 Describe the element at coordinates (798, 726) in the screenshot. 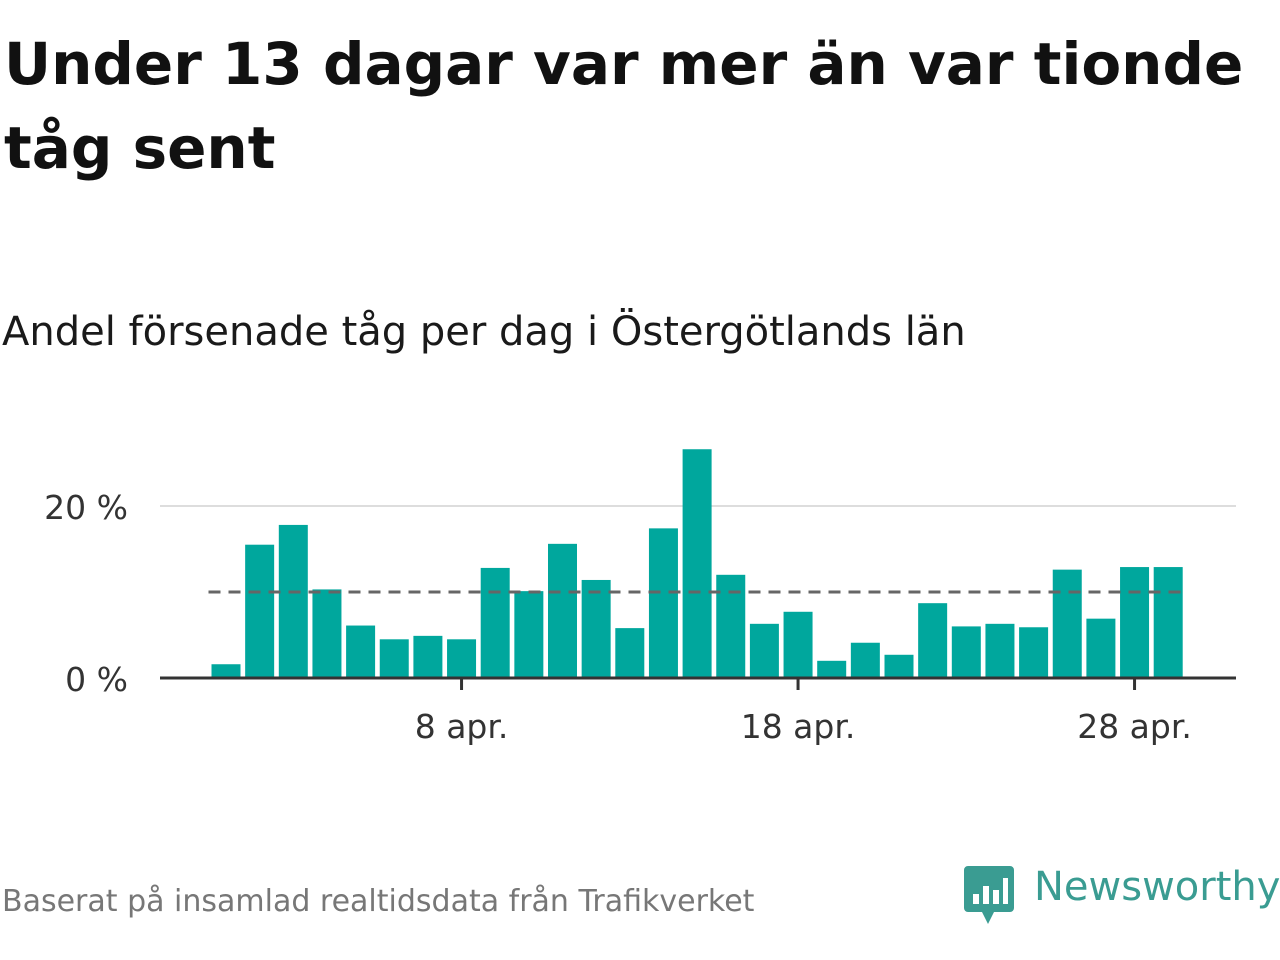

I see `x-tick-label: 18 apr.` at that location.